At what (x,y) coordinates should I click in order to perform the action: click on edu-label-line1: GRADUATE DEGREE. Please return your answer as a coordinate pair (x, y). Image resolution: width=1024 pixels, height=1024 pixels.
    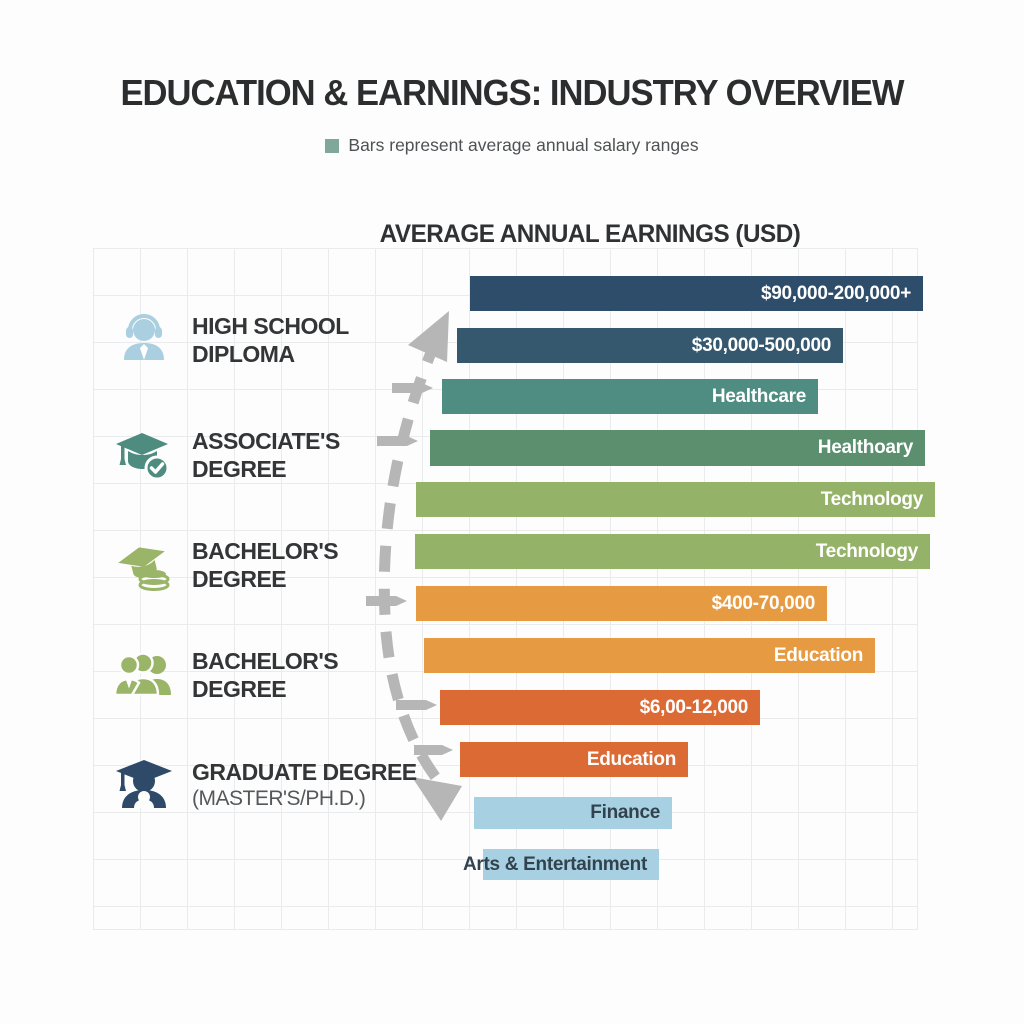
    Looking at the image, I should click on (304, 772).